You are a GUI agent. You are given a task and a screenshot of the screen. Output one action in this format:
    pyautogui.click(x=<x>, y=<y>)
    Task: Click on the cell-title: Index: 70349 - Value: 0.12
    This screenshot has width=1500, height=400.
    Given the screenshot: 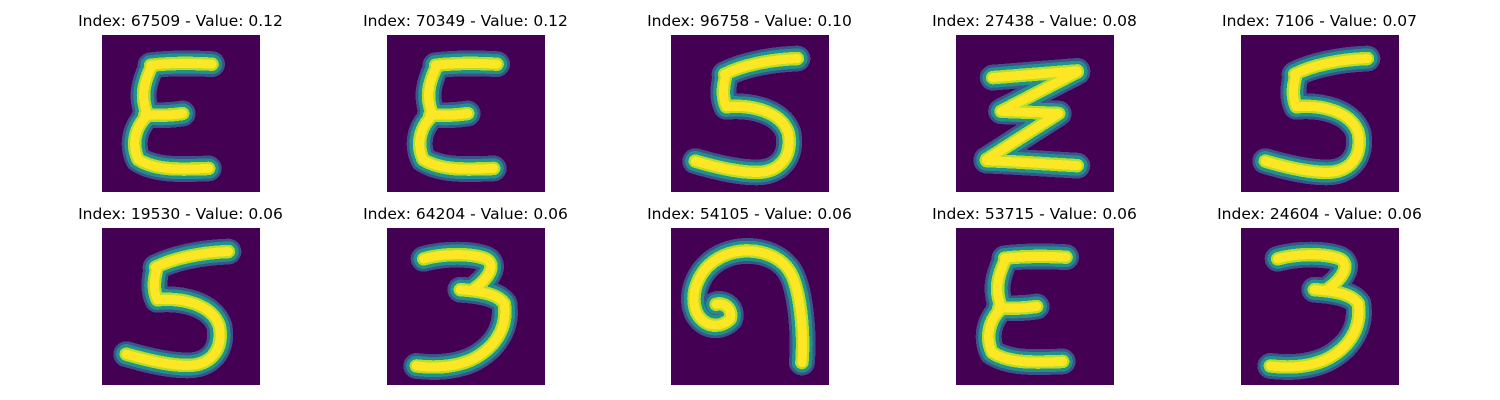 What is the action you would take?
    pyautogui.click(x=465, y=21)
    